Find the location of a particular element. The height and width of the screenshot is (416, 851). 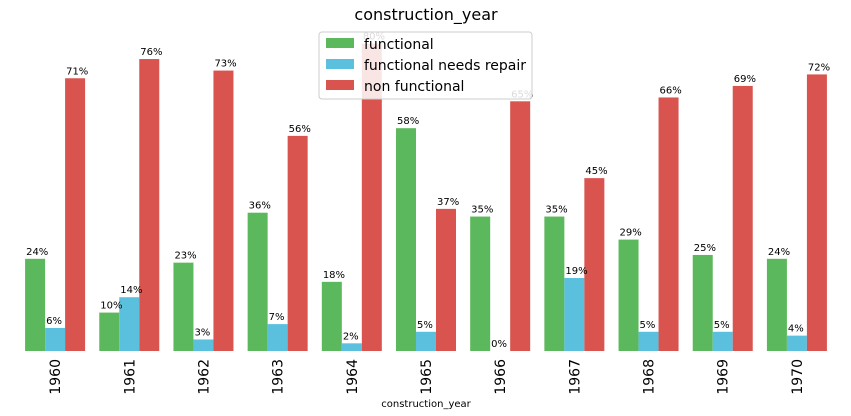

bar-functional-needs-repair-1965 is located at coordinates (426, 341).